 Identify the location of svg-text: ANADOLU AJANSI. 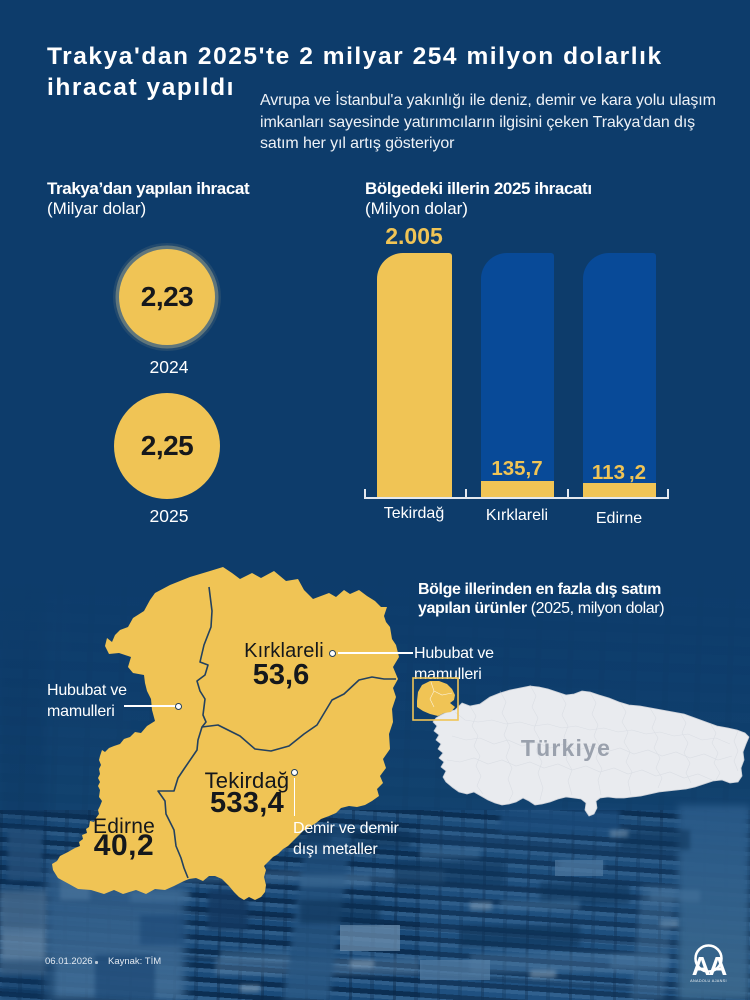
(708, 981).